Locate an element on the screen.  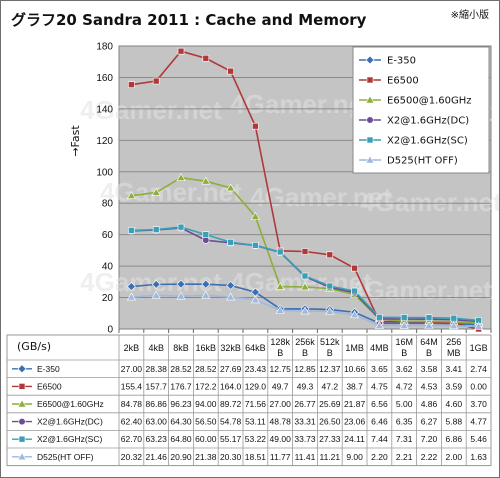
table-cell-value: 11.21 is located at coordinates (329, 457).